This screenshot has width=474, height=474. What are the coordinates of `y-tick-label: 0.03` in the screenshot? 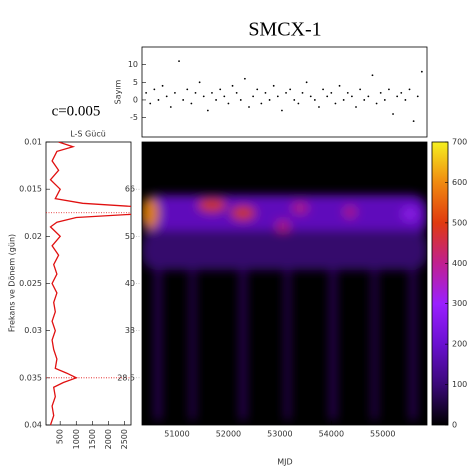 It's located at (33, 330).